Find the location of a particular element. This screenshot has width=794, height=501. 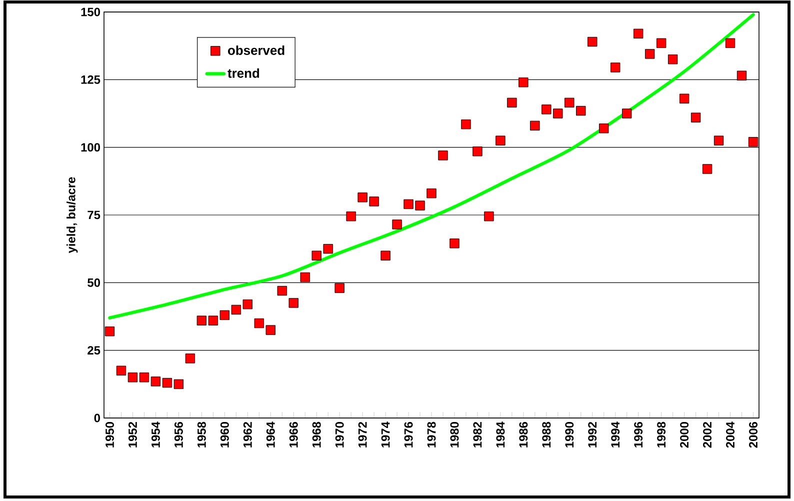

x-tick-label: 1966 is located at coordinates (293, 435).